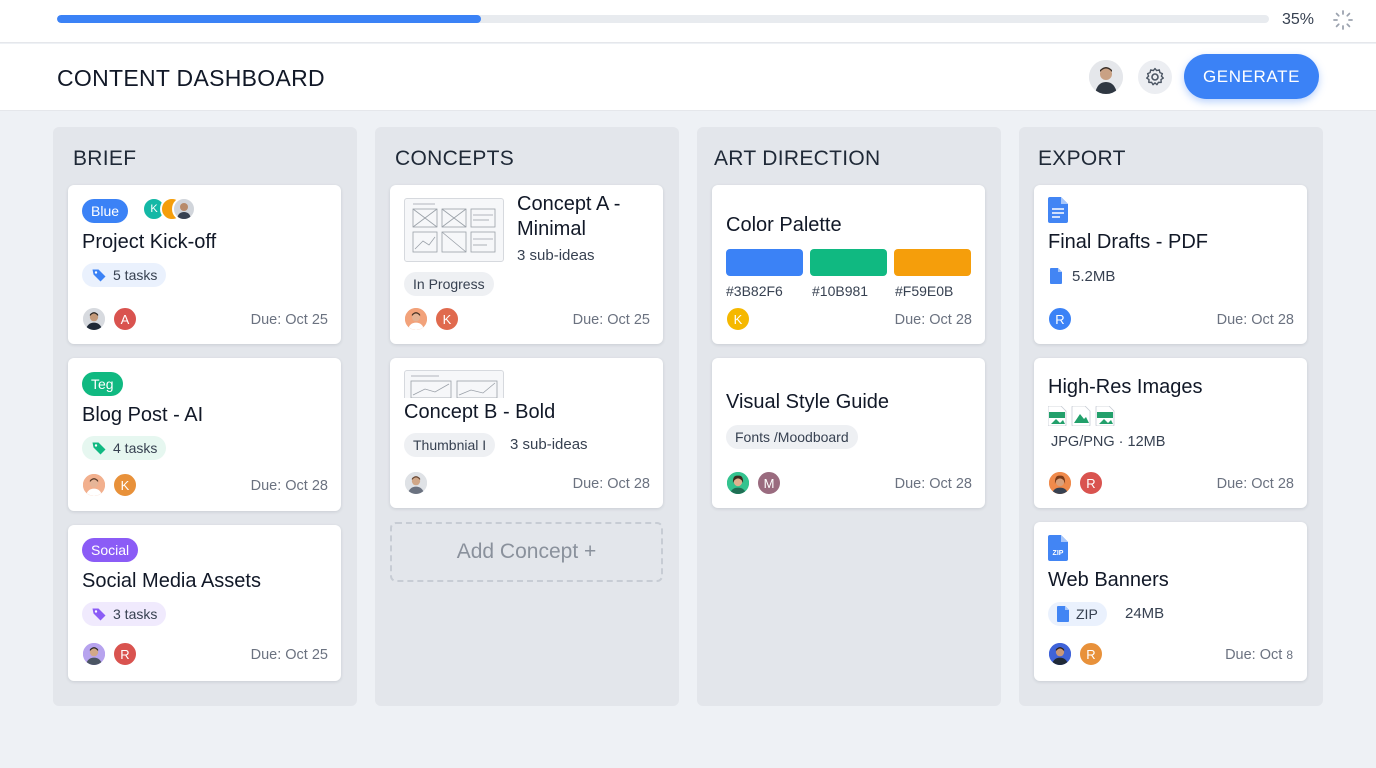 The height and width of the screenshot is (768, 1376). What do you see at coordinates (1289, 655) in the screenshot?
I see `due-date-suffix: 8` at bounding box center [1289, 655].